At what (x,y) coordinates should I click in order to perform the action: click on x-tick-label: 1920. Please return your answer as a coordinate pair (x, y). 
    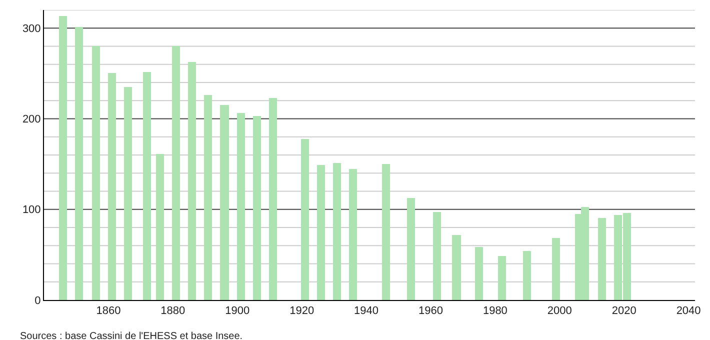
    Looking at the image, I should click on (302, 311).